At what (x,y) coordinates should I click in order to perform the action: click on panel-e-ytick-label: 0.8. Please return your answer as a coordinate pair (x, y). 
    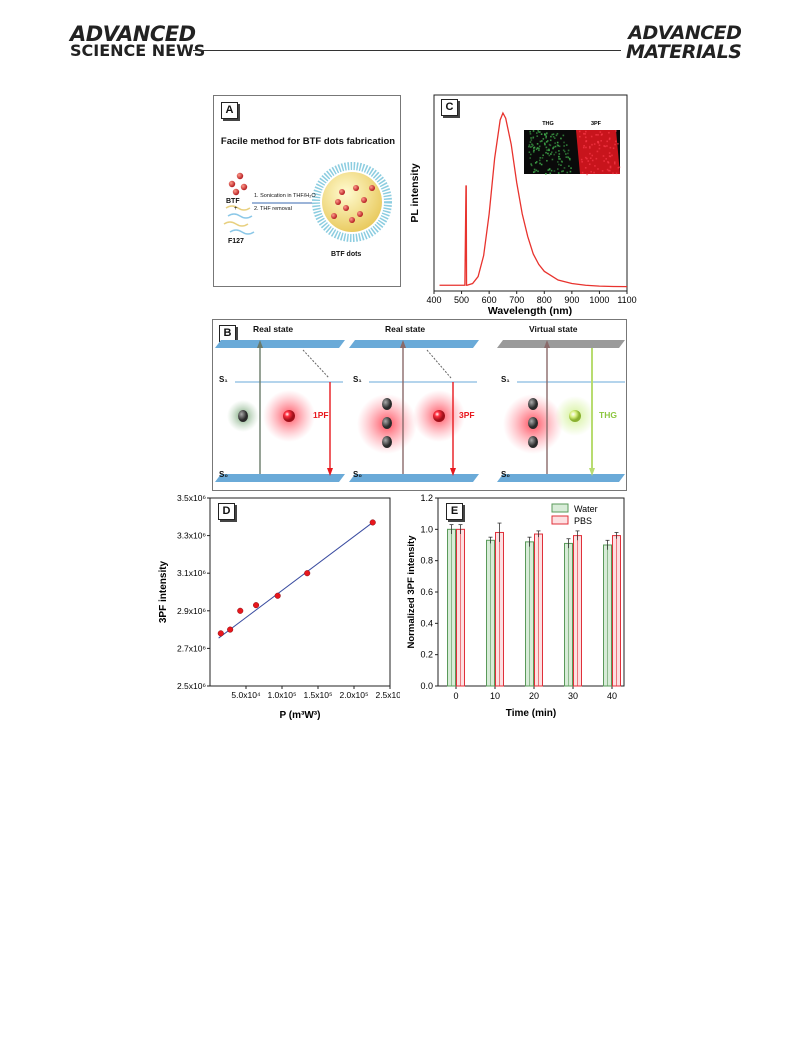
    Looking at the image, I should click on (426, 561).